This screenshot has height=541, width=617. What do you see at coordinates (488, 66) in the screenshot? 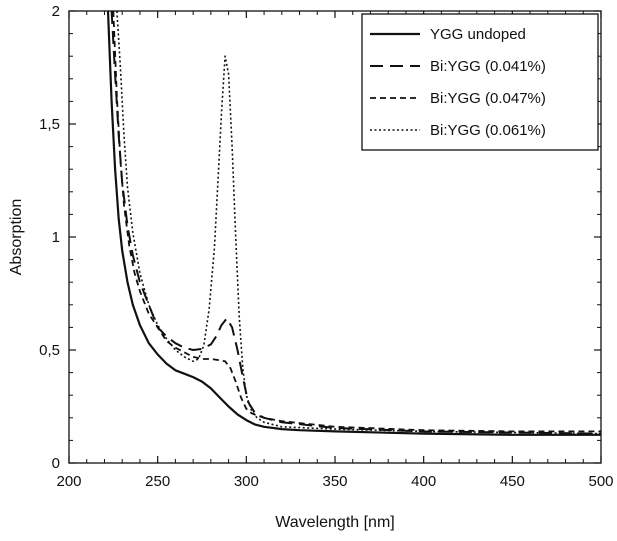
I see `legend-label-2: Bi:YGG (0.041%)` at bounding box center [488, 66].